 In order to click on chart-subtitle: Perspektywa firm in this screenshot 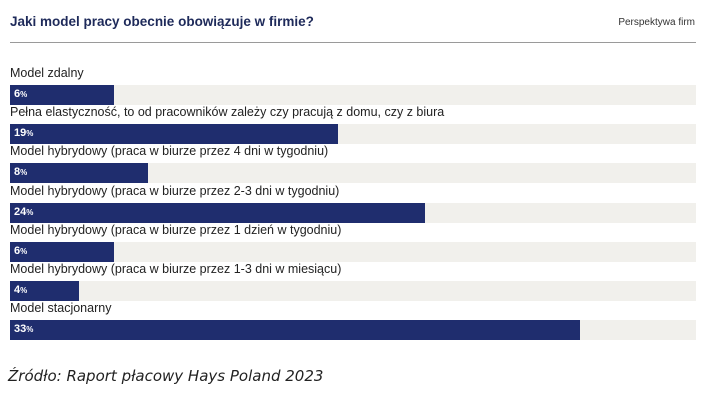, I will do `click(656, 22)`.